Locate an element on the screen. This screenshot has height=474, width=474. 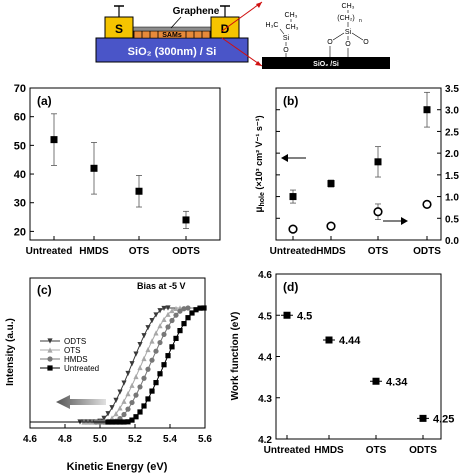
panel-a-label: (a) is located at coordinates (44, 101).